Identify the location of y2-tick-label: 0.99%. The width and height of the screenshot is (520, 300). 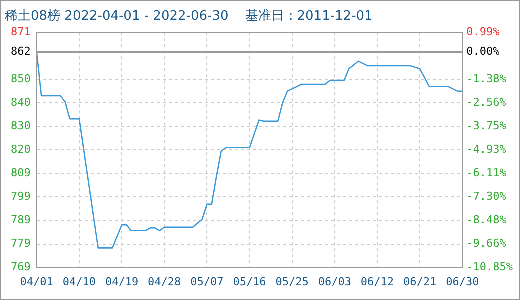
(483, 31).